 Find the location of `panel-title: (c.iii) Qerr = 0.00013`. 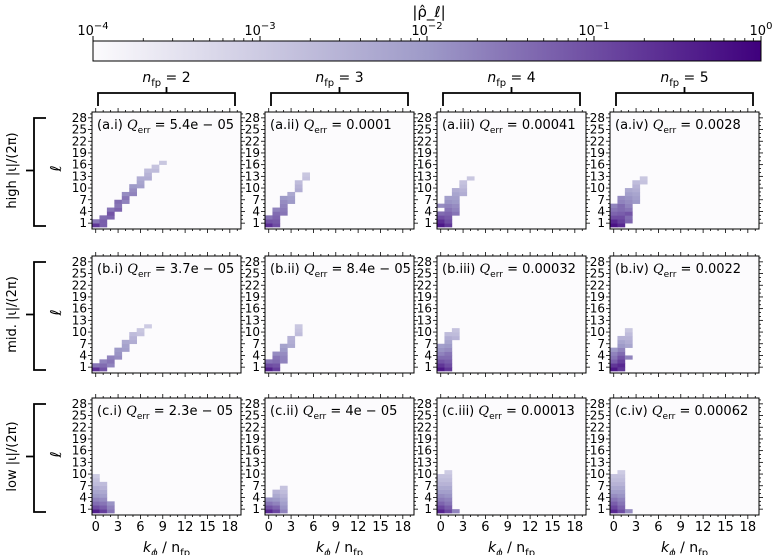

panel-title: (c.iii) Qerr = 0.00013 is located at coordinates (508, 413).